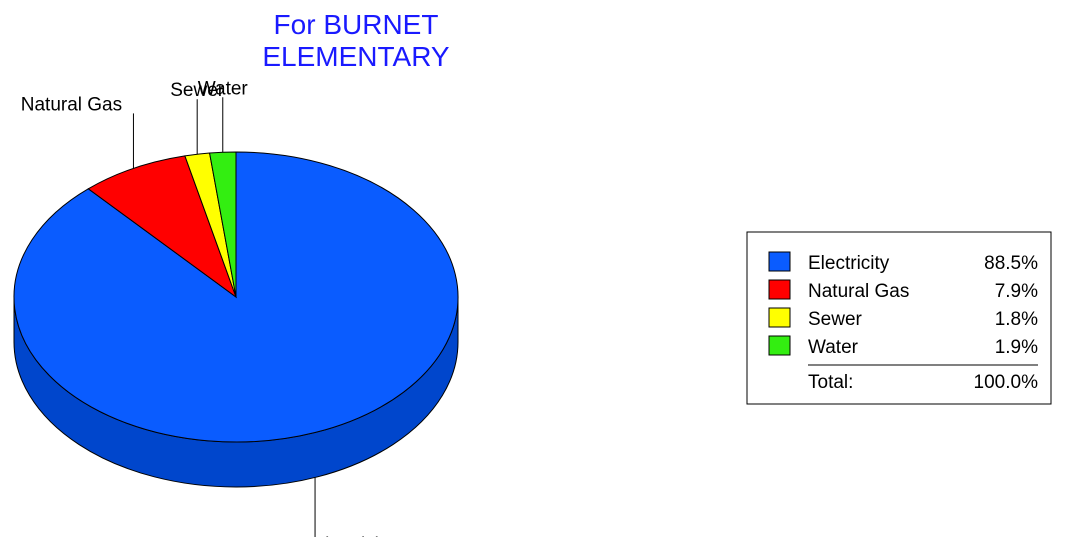  I want to click on legend-label: Water, so click(833, 347).